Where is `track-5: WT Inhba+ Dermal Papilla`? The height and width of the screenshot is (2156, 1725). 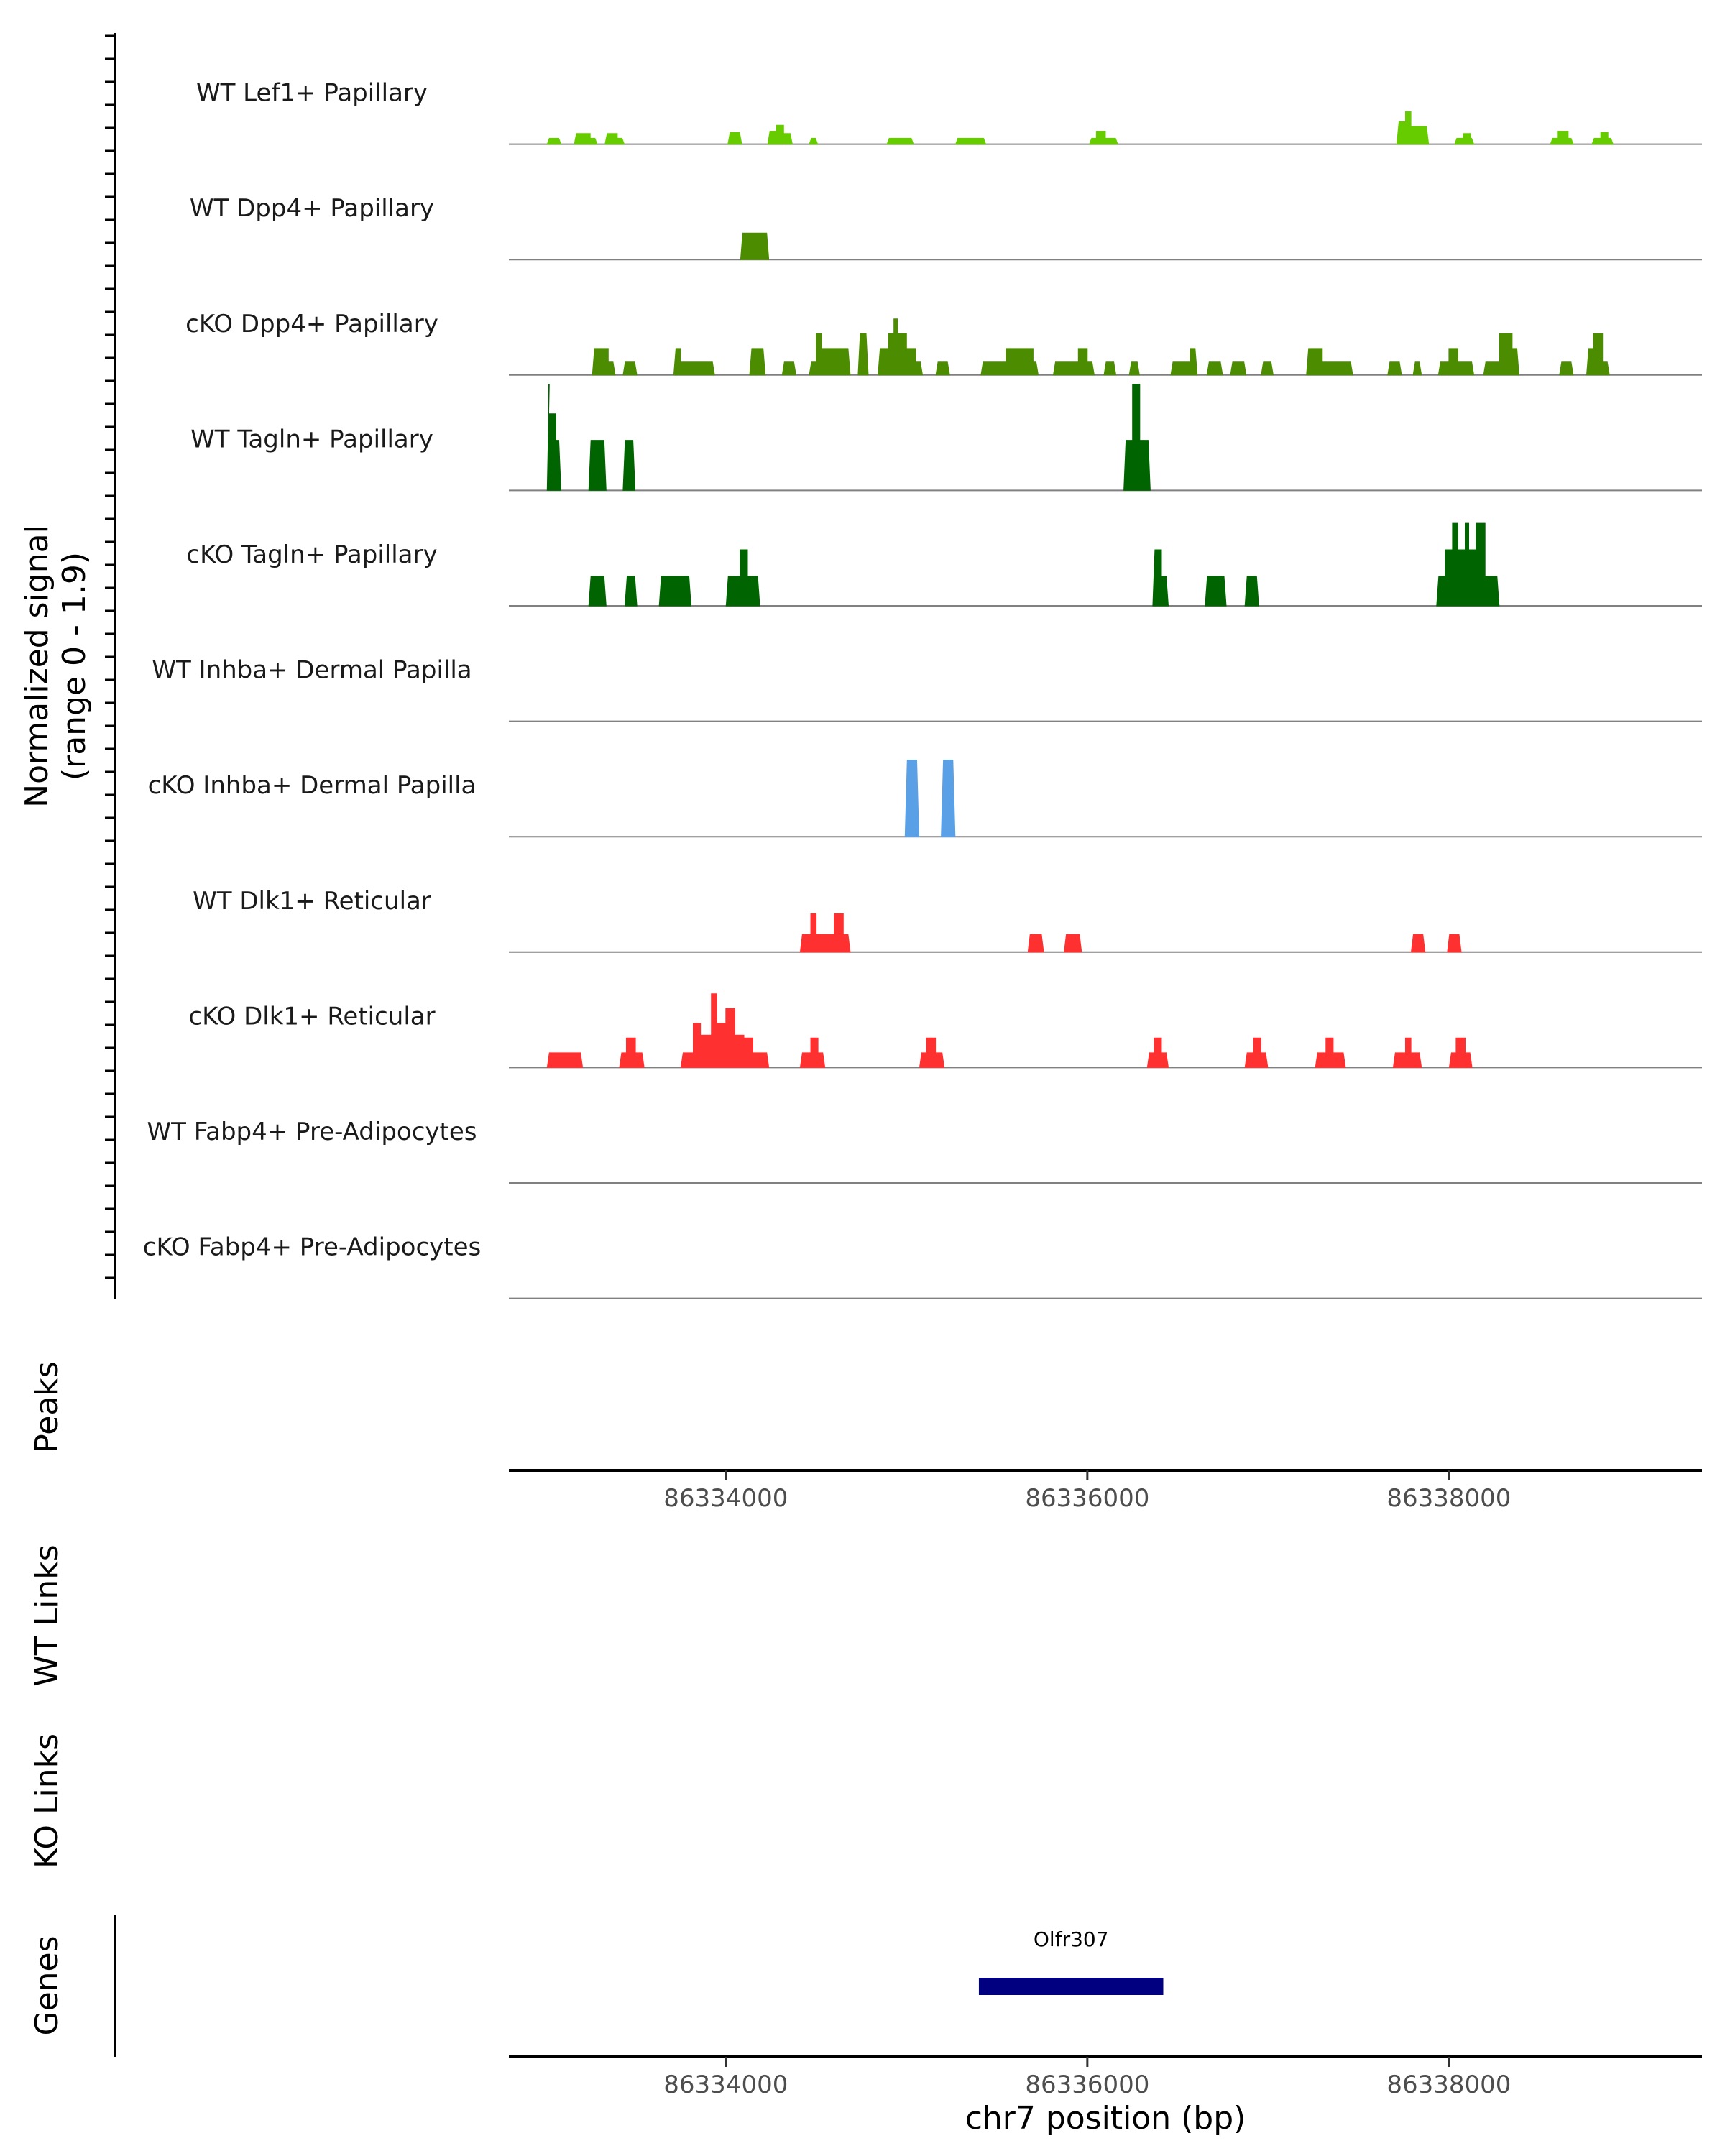
track-5: WT Inhba+ Dermal Papilla is located at coordinates (927, 689).